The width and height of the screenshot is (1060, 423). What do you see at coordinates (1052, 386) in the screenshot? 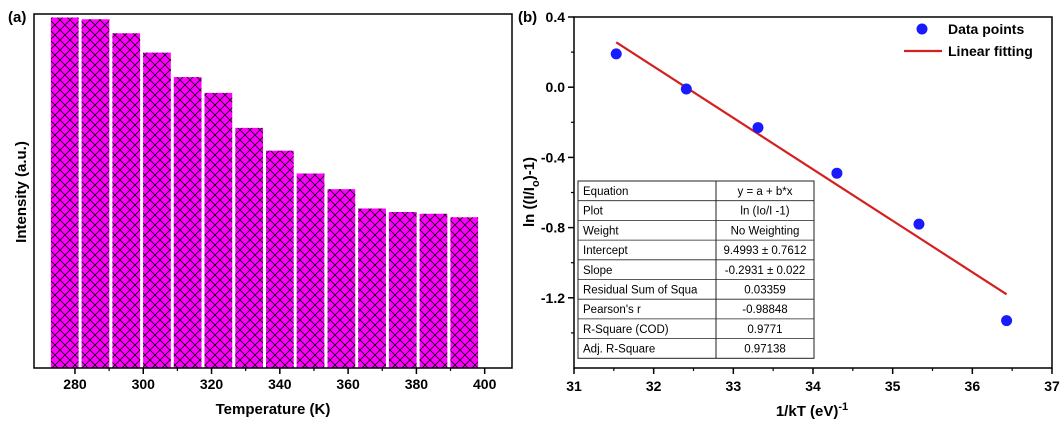
I see `x-tick-label: 37` at bounding box center [1052, 386].